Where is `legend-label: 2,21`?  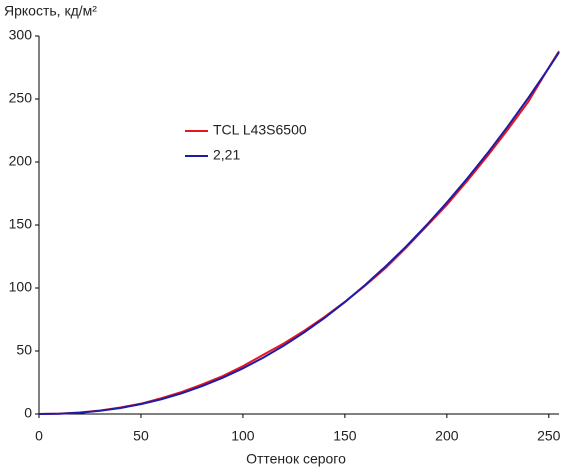
legend-label: 2,21 is located at coordinates (226, 155).